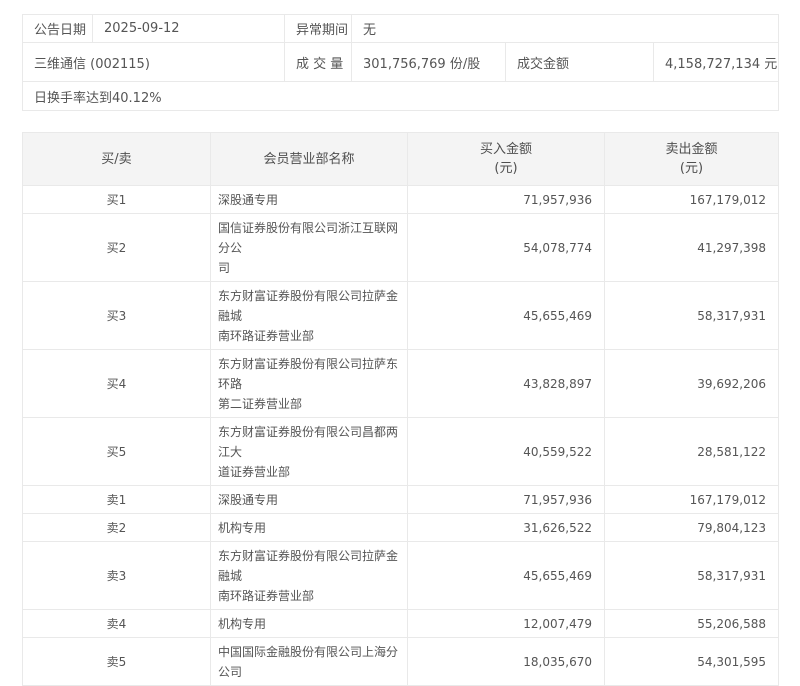 The width and height of the screenshot is (800, 686). I want to click on volume-label: 成 交 量, so click(318, 62).